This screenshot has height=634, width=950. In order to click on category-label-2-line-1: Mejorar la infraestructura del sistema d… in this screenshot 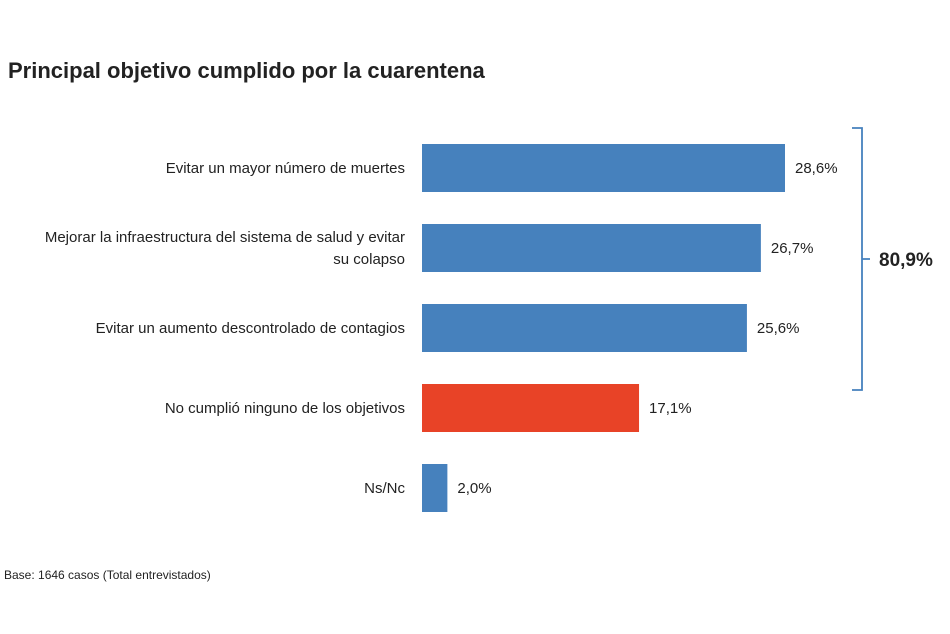, I will do `click(225, 237)`.